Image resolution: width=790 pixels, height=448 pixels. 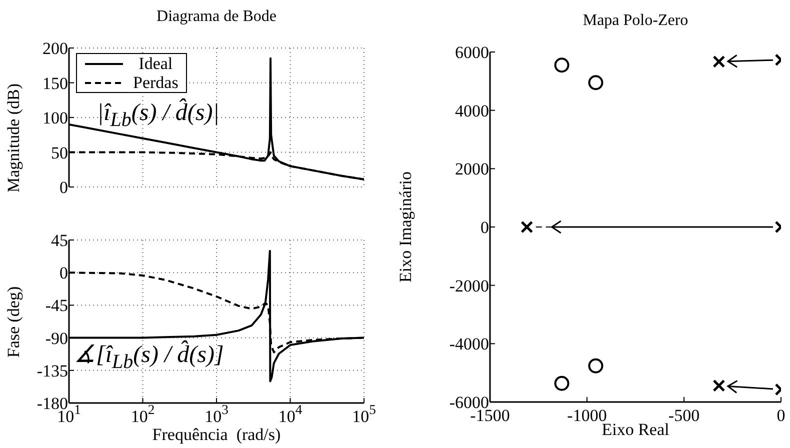 What do you see at coordinates (158, 116) in the screenshot?
I see `annotation: |î$_{Lb}$(s) / d̂(s)|` at bounding box center [158, 116].